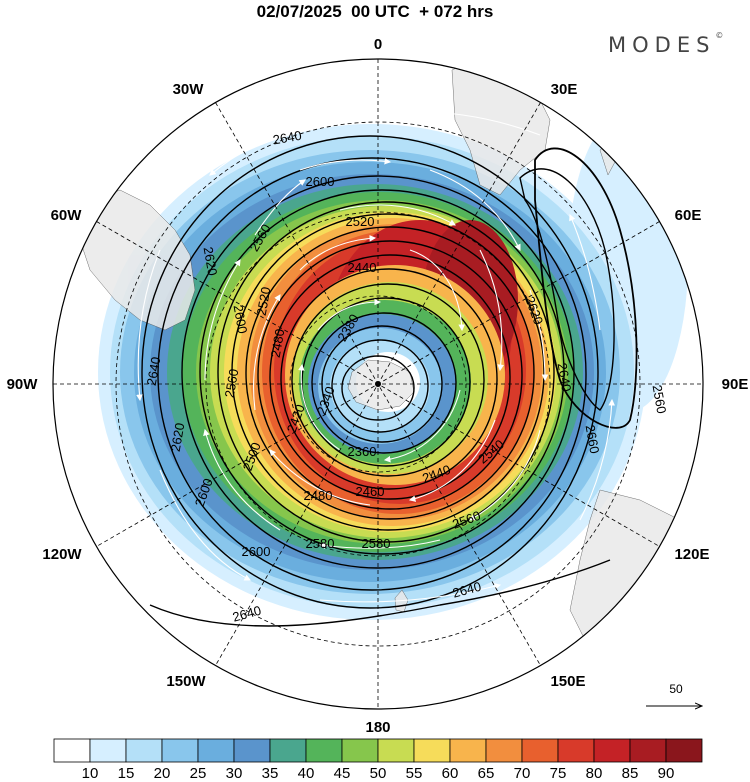 This screenshot has height=782, width=750. What do you see at coordinates (23, 384) in the screenshot?
I see `lon-label-90w: 90W` at bounding box center [23, 384].